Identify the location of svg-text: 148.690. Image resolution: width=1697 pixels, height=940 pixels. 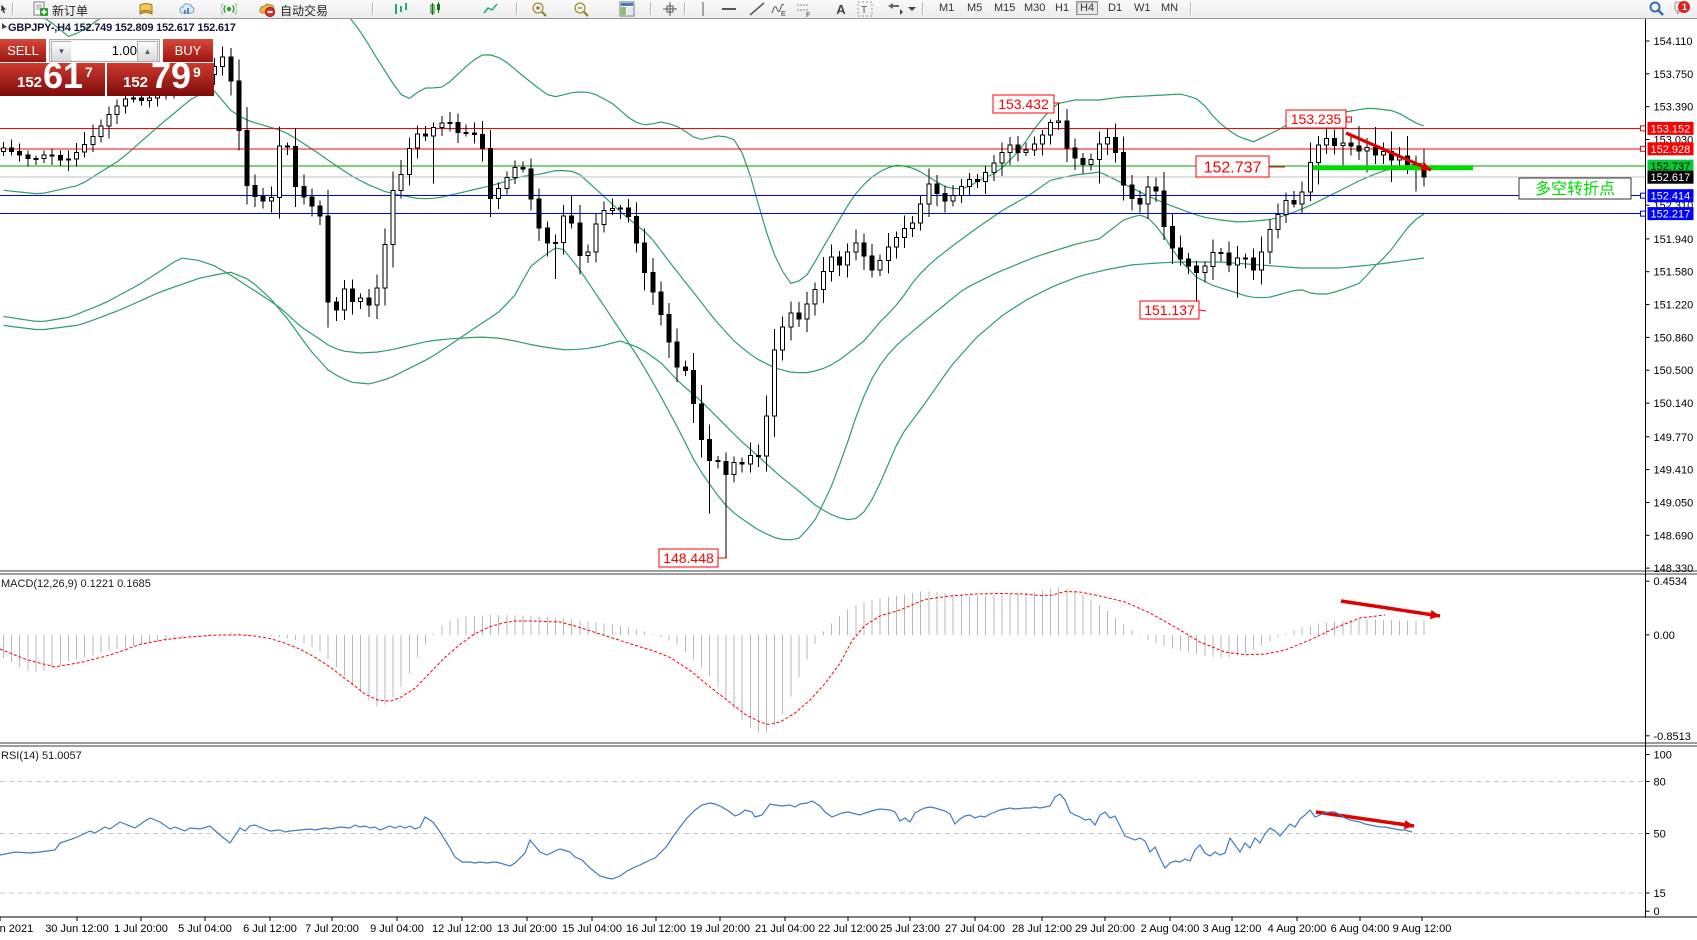
(1674, 536).